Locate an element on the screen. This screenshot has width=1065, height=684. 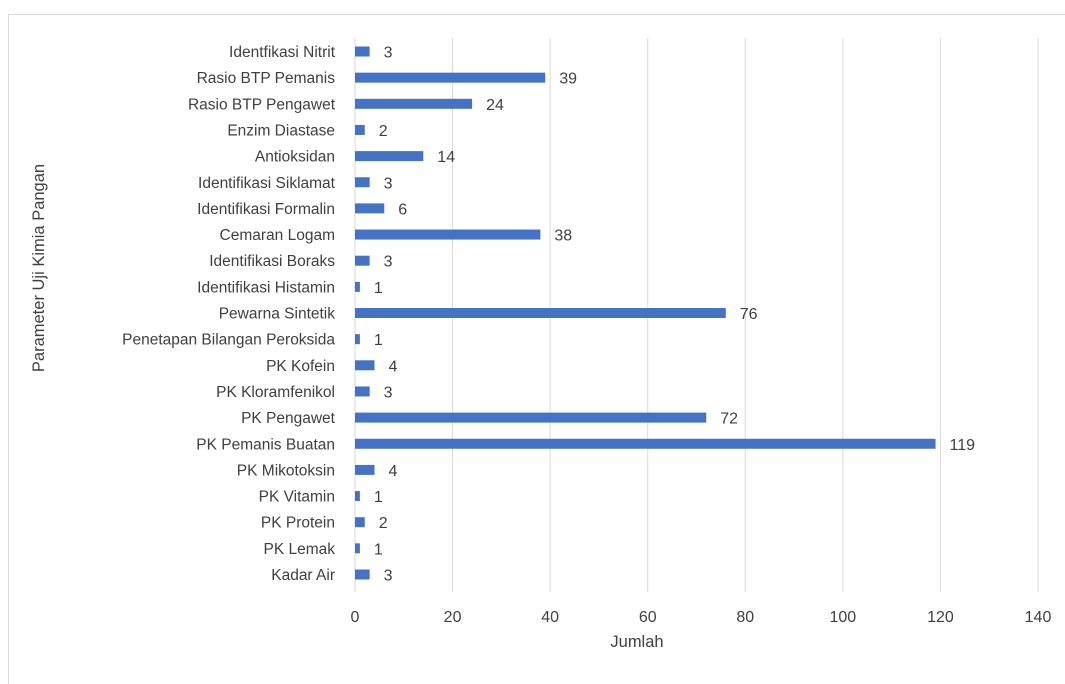
category-label: Identifikasi Histamin is located at coordinates (266, 287).